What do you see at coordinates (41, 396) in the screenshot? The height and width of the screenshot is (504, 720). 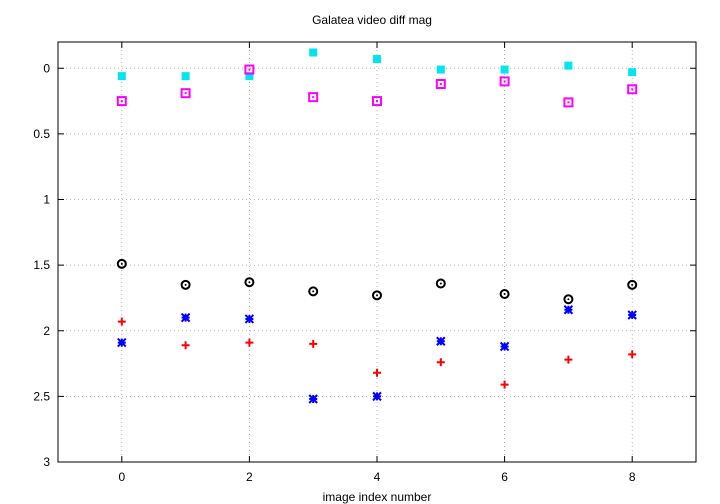 I see `y-tick-label: 2.5` at bounding box center [41, 396].